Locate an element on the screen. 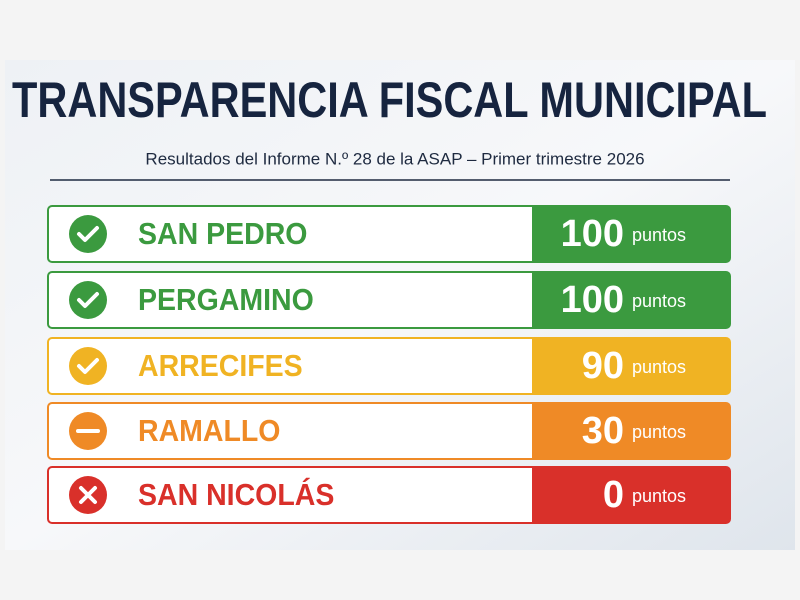 This screenshot has height=600, width=800. score: 30 is located at coordinates (603, 431).